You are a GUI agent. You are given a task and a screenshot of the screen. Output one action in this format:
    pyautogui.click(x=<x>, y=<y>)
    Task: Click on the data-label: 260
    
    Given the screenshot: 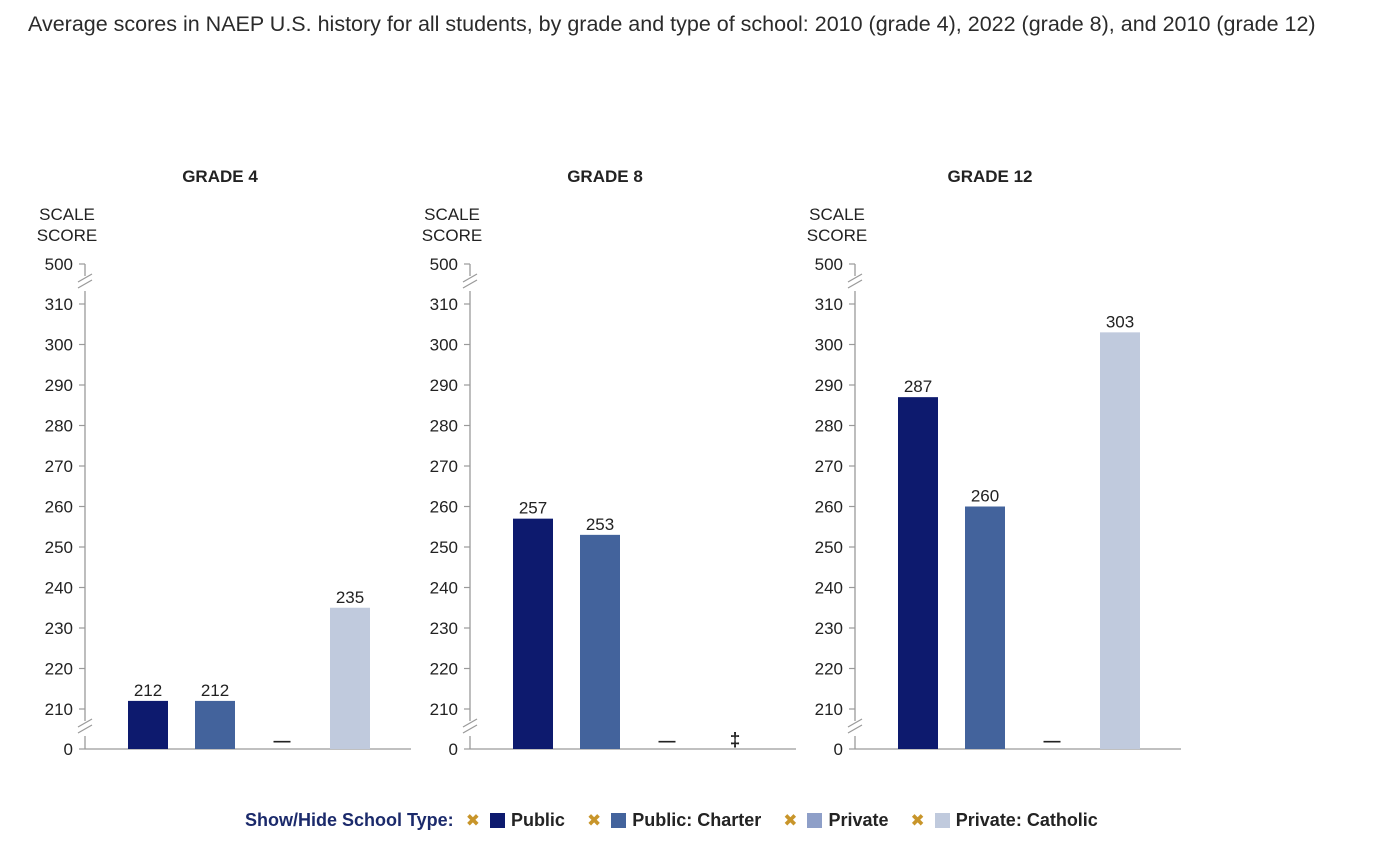 What is the action you would take?
    pyautogui.click(x=985, y=496)
    